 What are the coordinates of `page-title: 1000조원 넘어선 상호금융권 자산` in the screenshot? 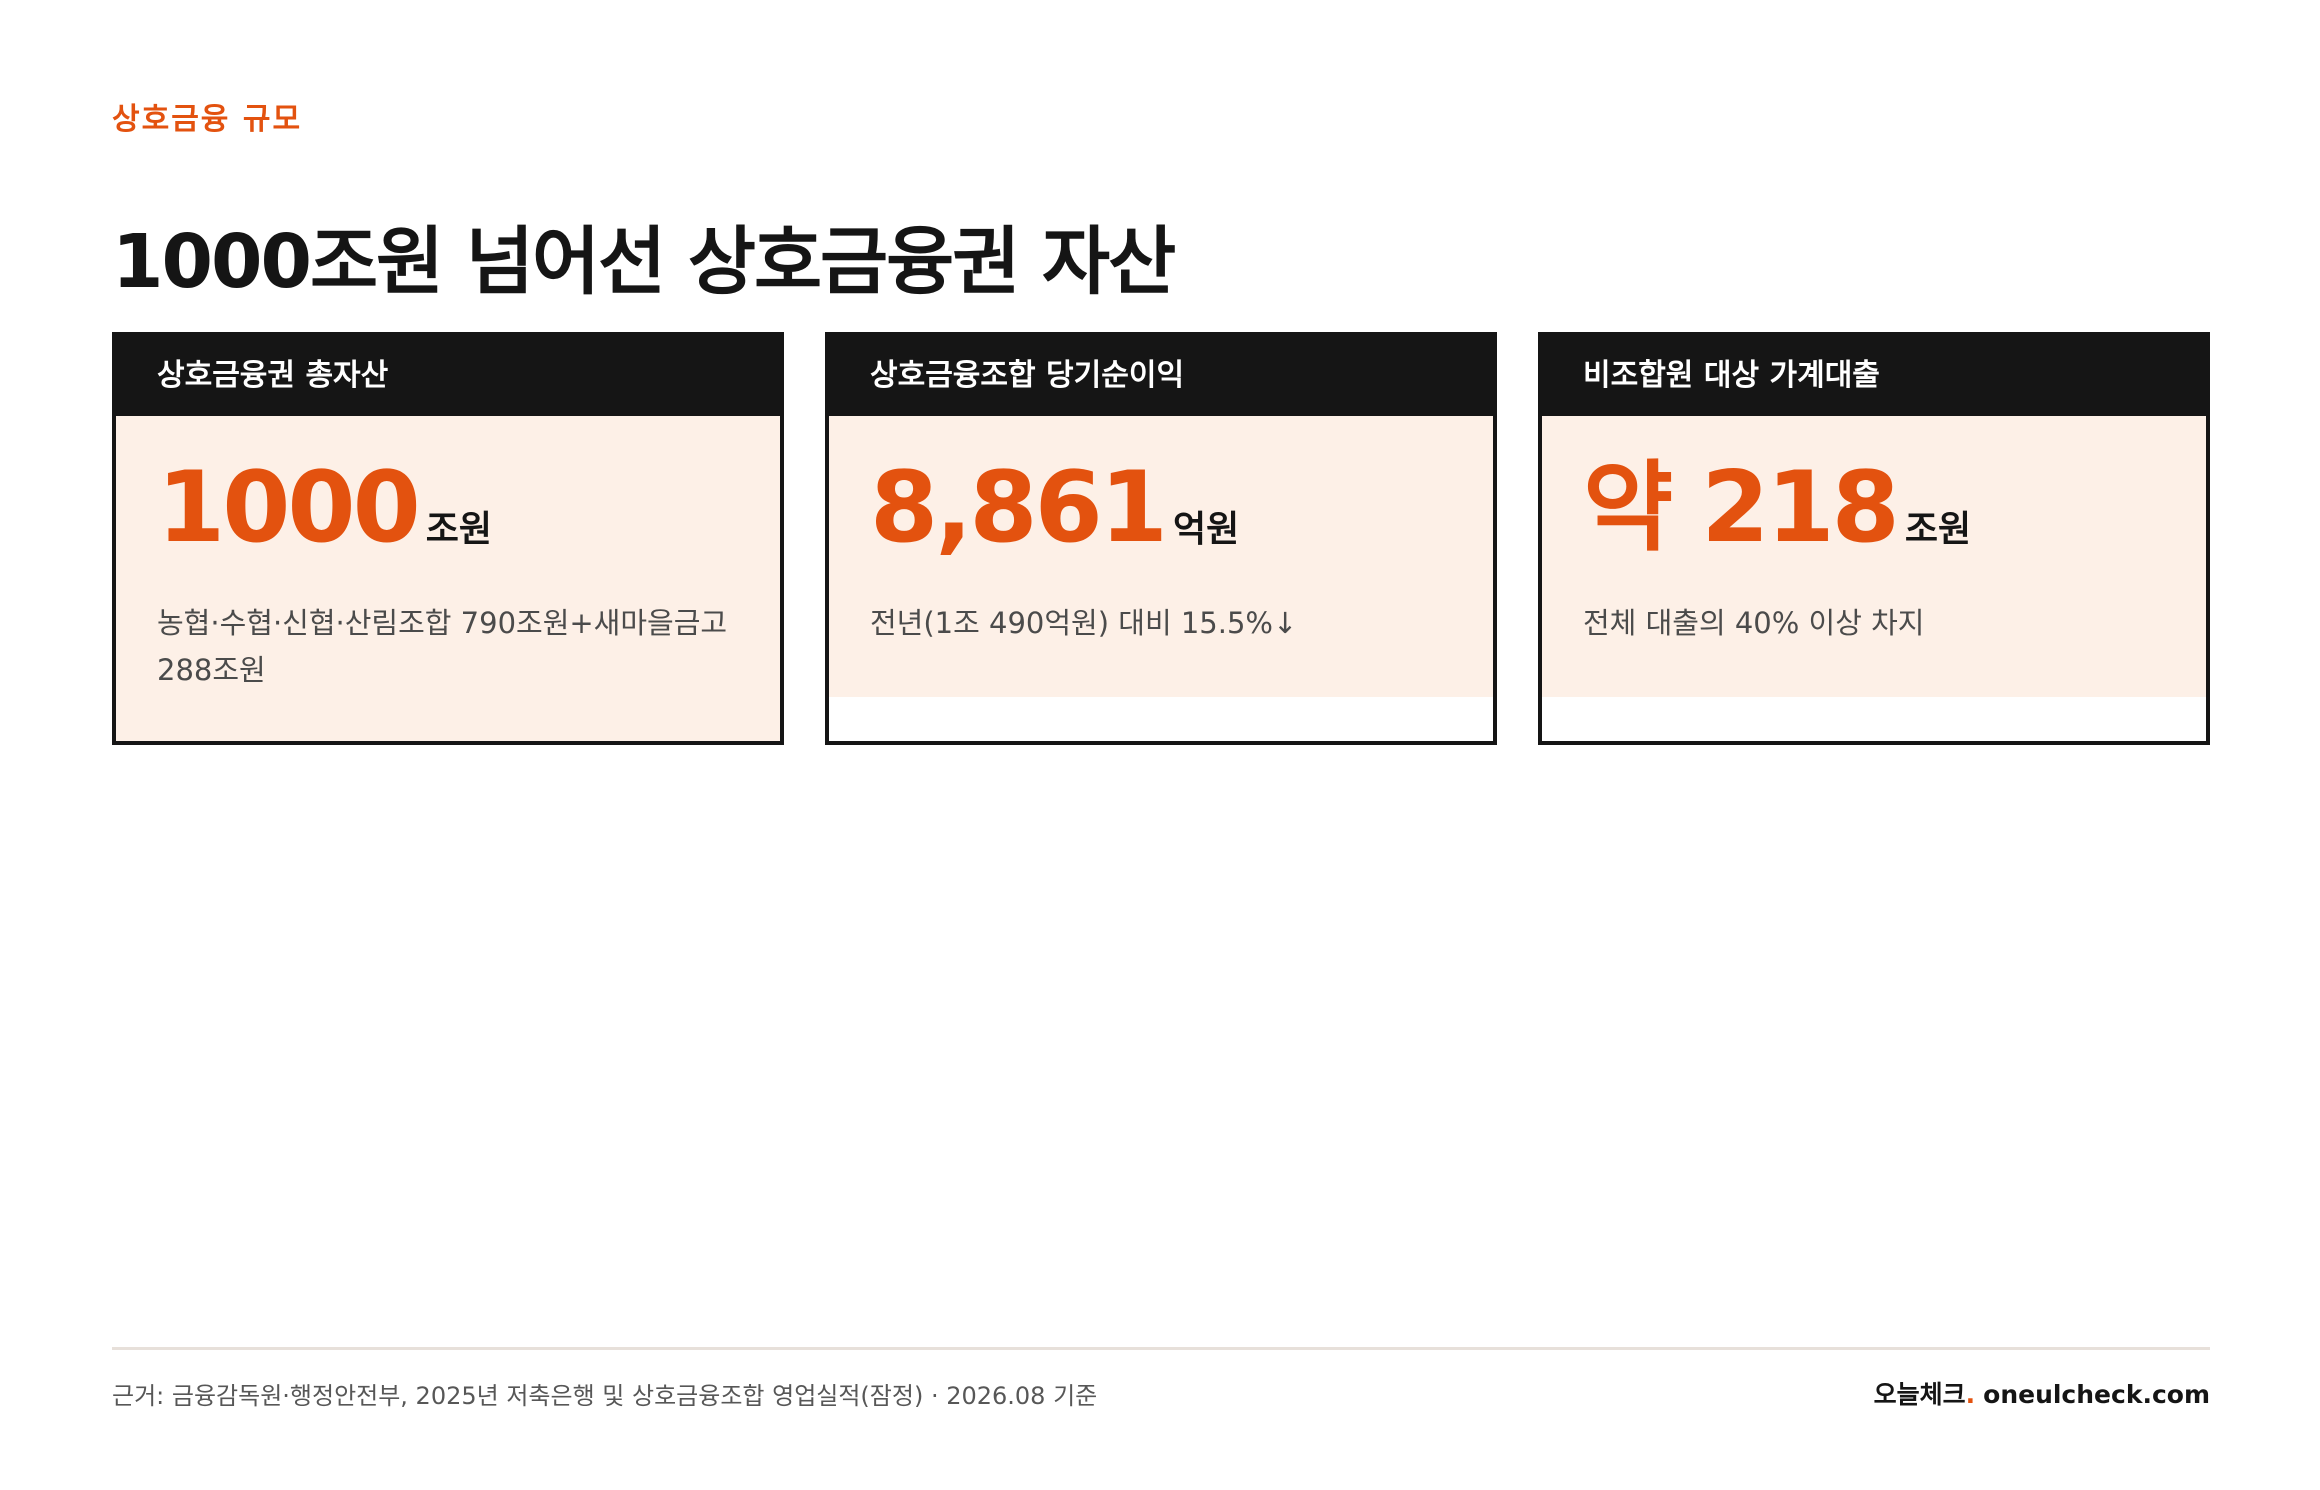 It's located at (644, 261).